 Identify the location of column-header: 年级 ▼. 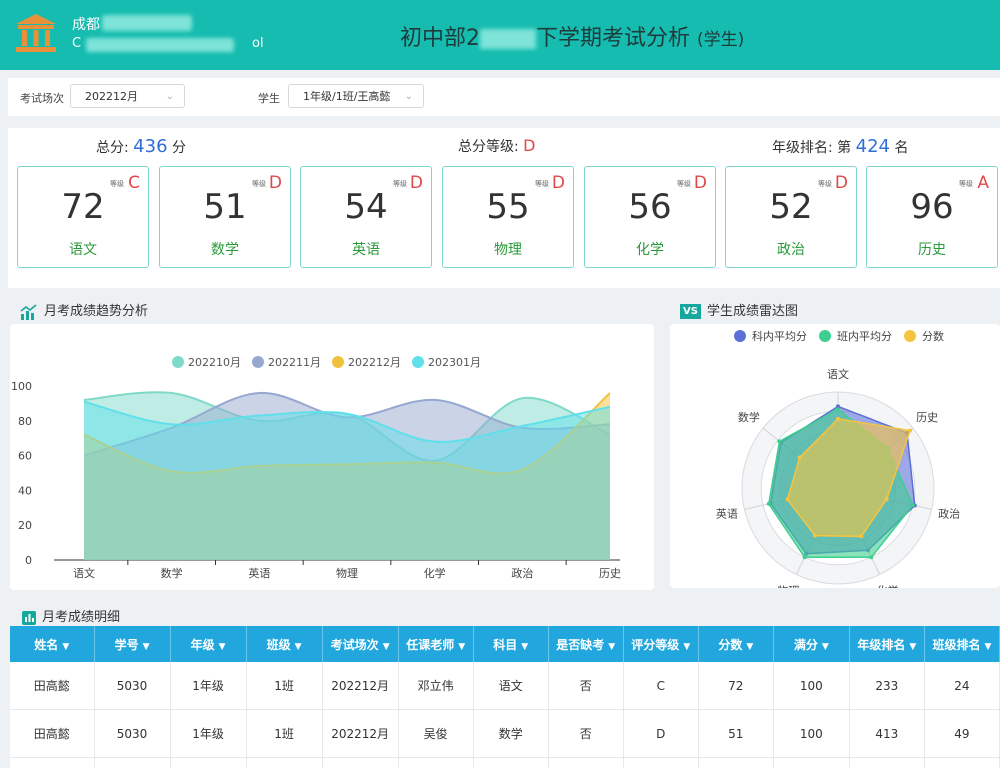
(208, 644).